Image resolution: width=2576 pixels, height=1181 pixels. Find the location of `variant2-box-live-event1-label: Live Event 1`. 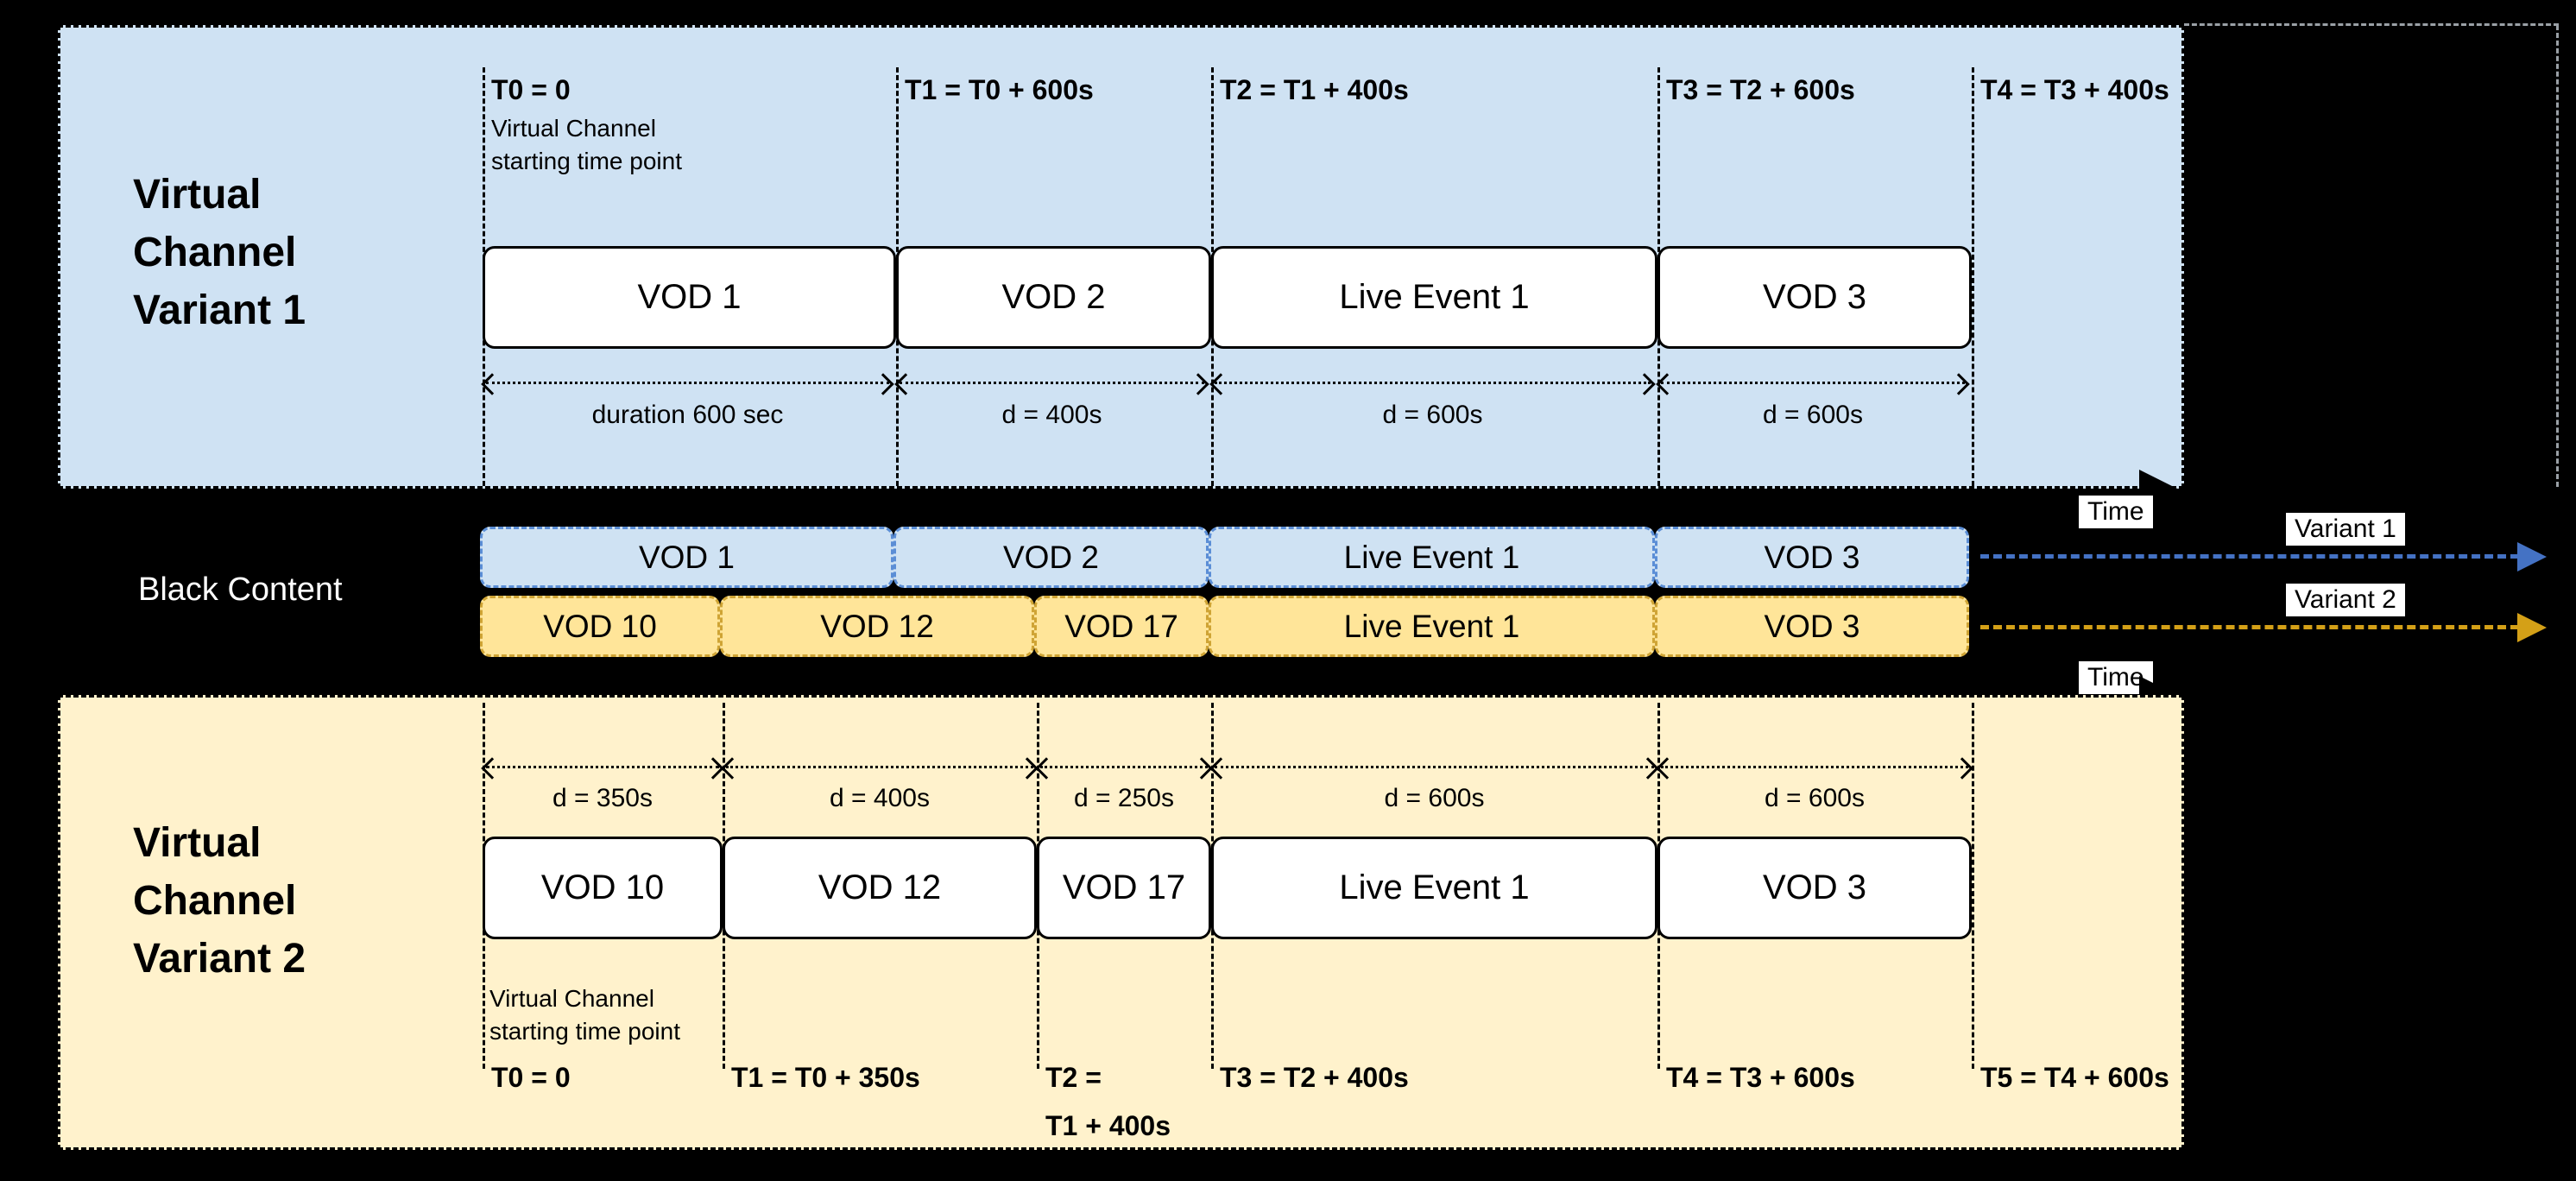

variant2-box-live-event1-label: Live Event 1 is located at coordinates (1434, 887).